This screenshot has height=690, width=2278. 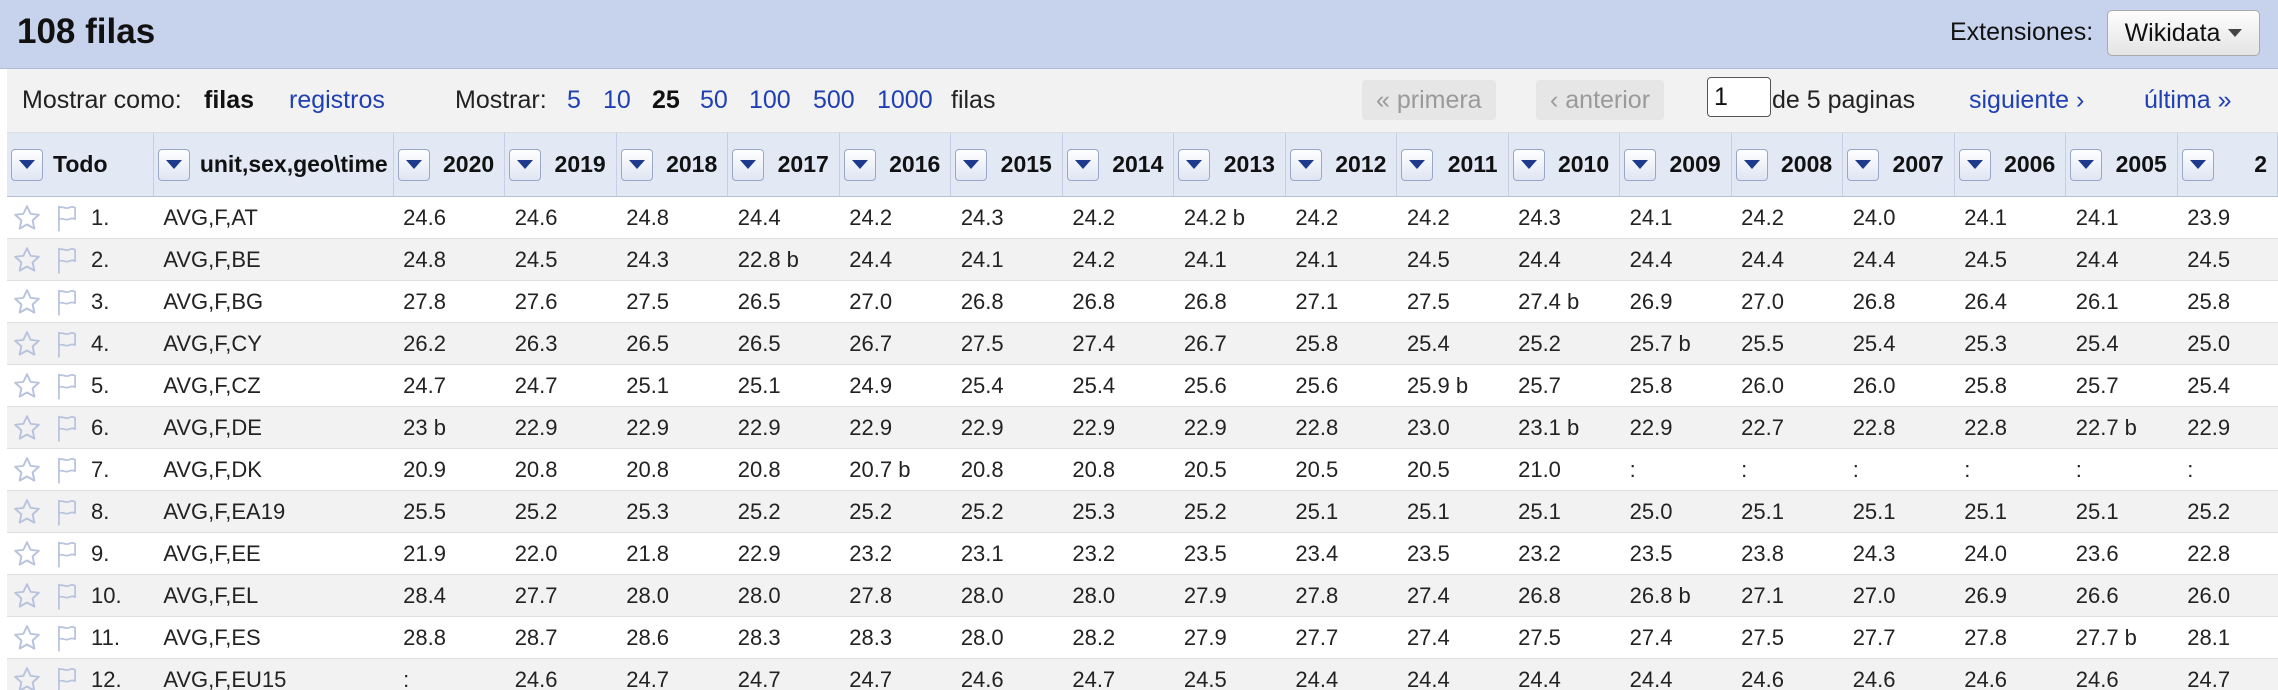 I want to click on year-column-header: 2011, so click(x=1452, y=165).